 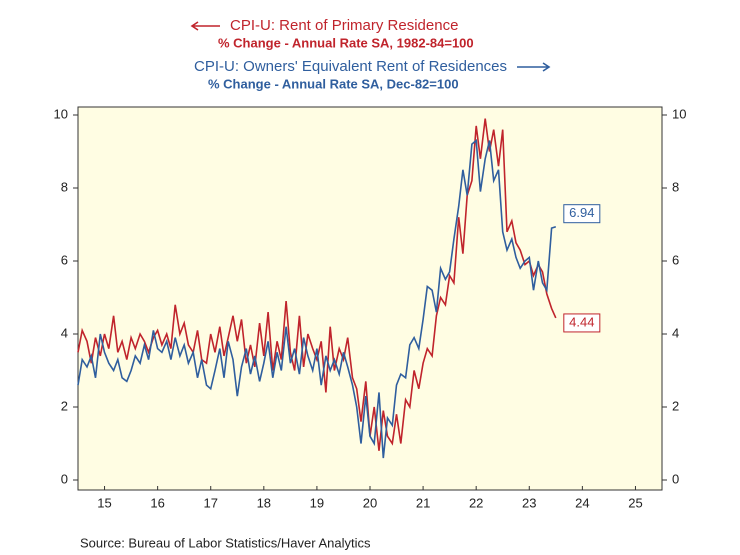 I want to click on y2-tick-label: 2, so click(x=675, y=405).